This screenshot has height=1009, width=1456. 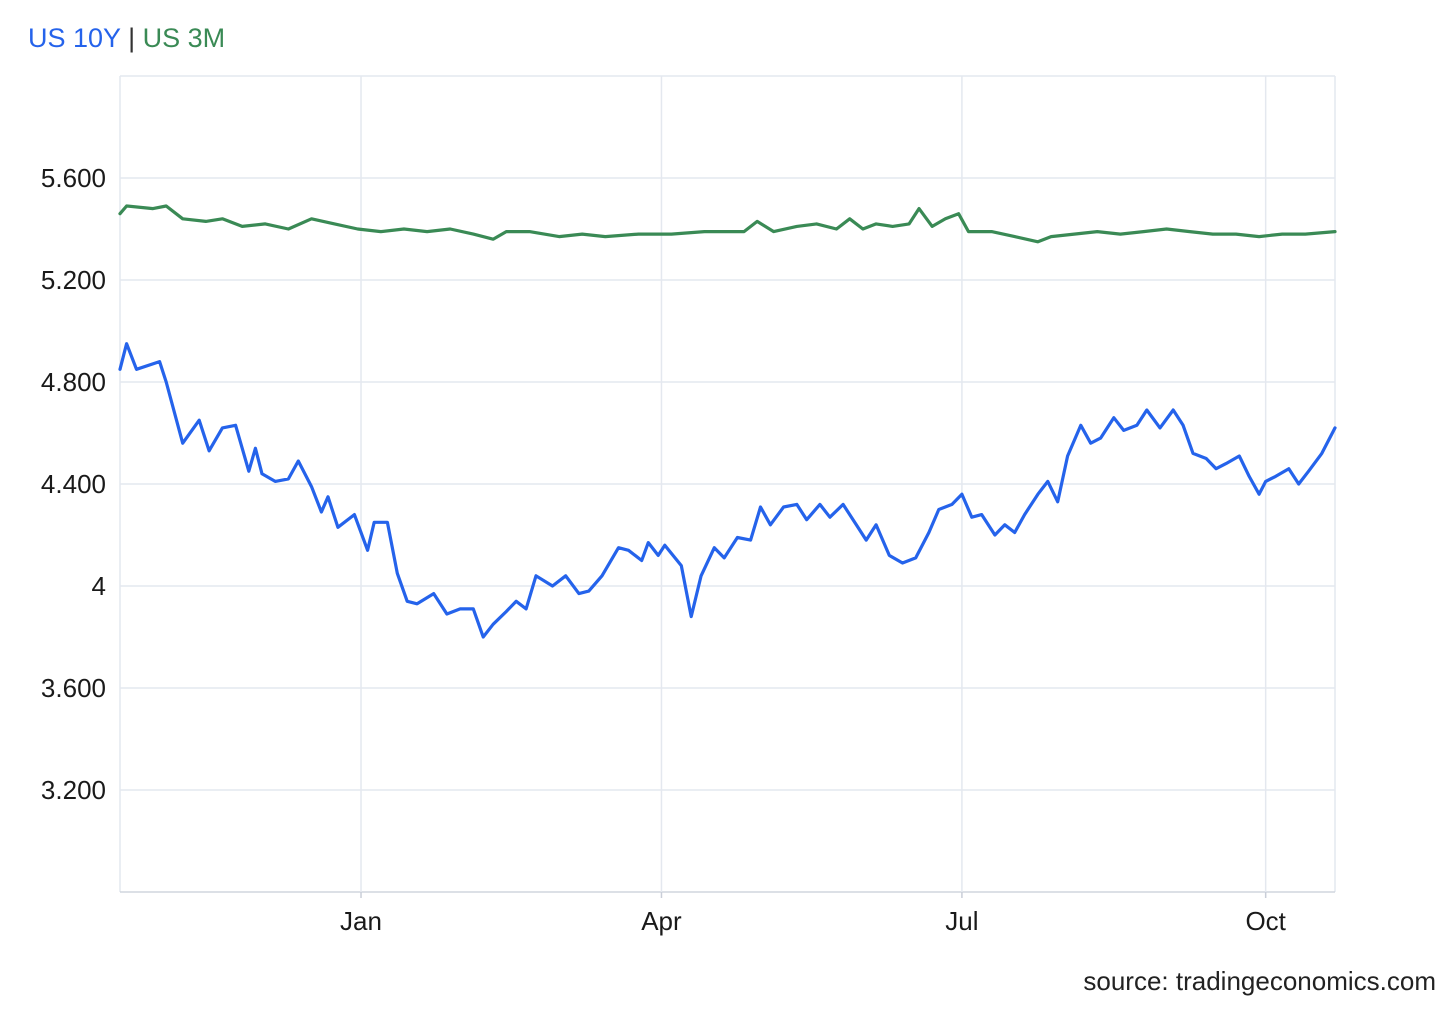 I want to click on series-line-us-3m, so click(x=727, y=224).